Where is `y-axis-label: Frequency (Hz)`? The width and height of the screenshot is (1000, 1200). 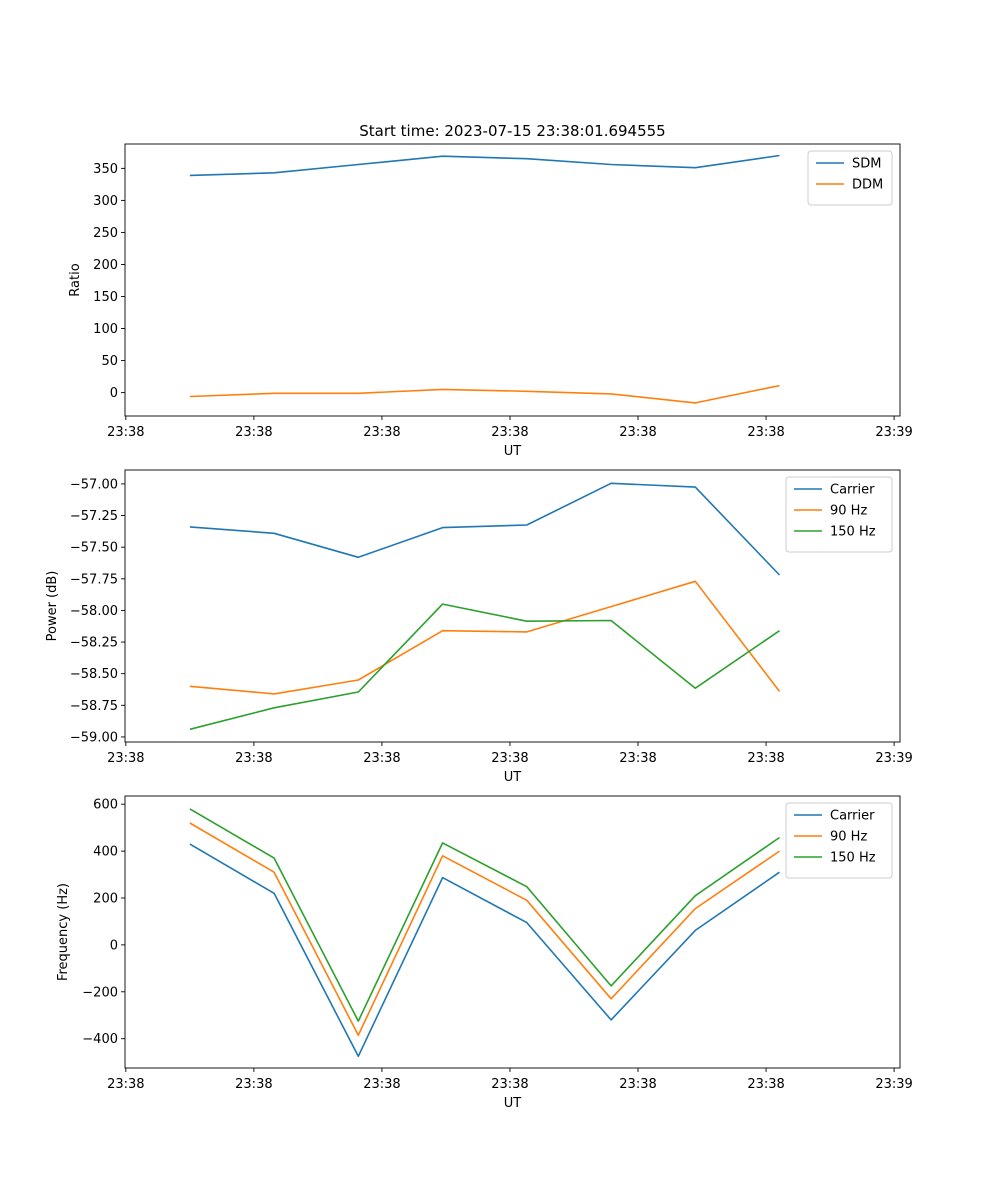
y-axis-label: Frequency (Hz) is located at coordinates (63, 932).